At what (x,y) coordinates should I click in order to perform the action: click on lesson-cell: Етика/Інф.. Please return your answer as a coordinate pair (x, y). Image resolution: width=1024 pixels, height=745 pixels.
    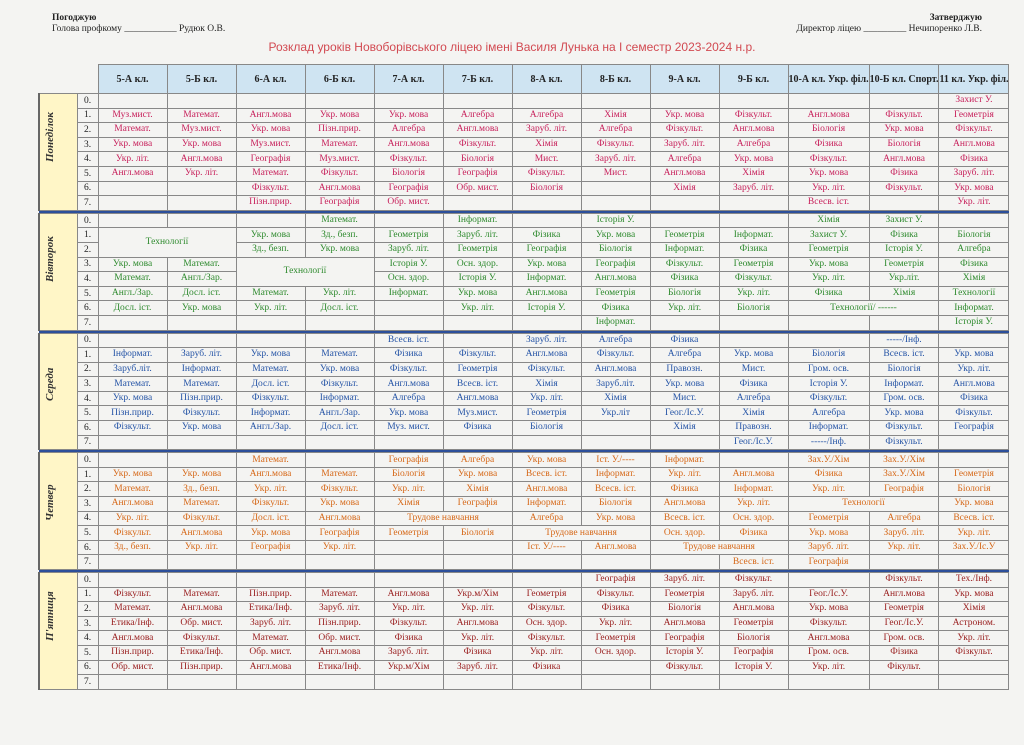
    Looking at the image, I should click on (270, 609).